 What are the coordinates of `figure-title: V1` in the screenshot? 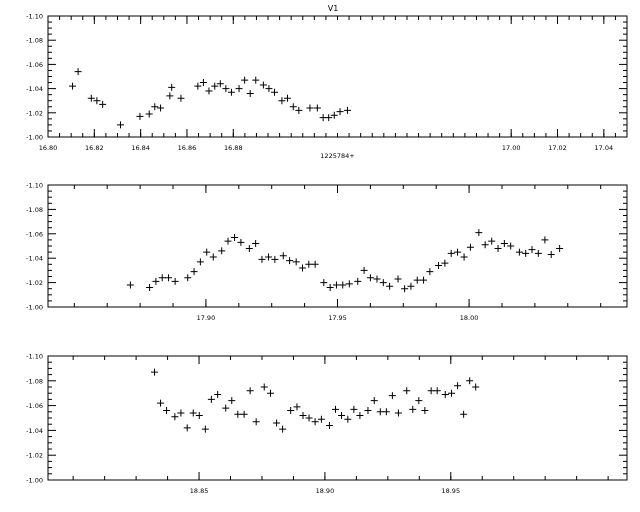 It's located at (333, 8).